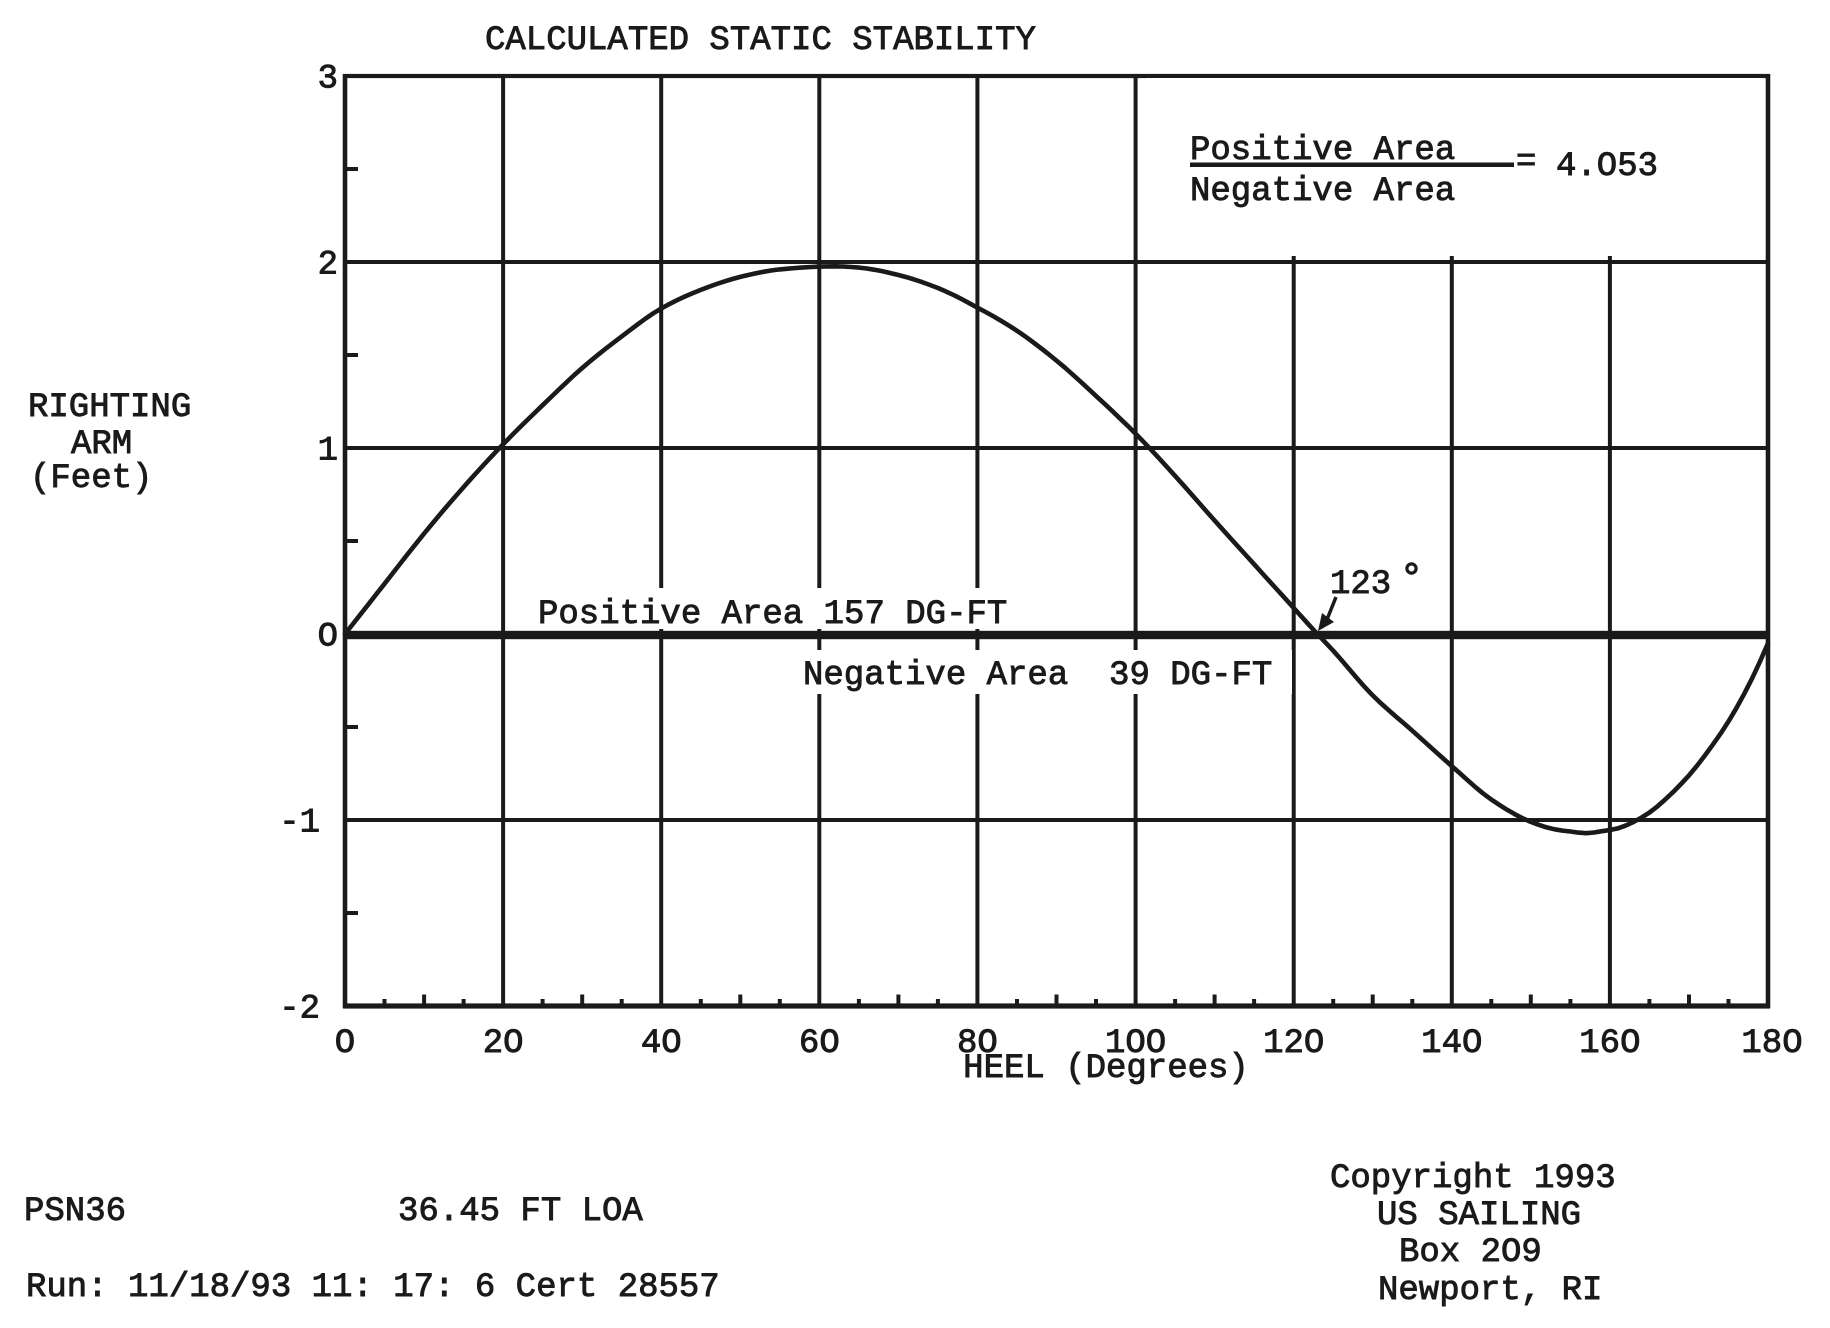  Describe the element at coordinates (299, 824) in the screenshot. I see `svg-text: -1` at that location.